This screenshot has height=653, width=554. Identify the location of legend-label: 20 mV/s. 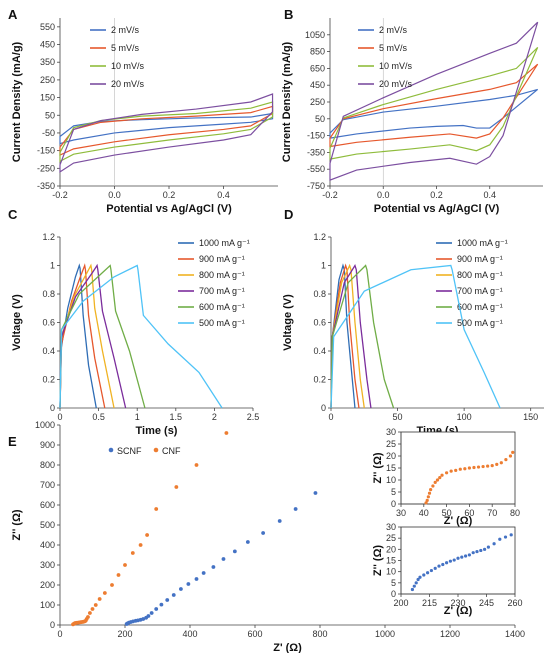
(396, 84).